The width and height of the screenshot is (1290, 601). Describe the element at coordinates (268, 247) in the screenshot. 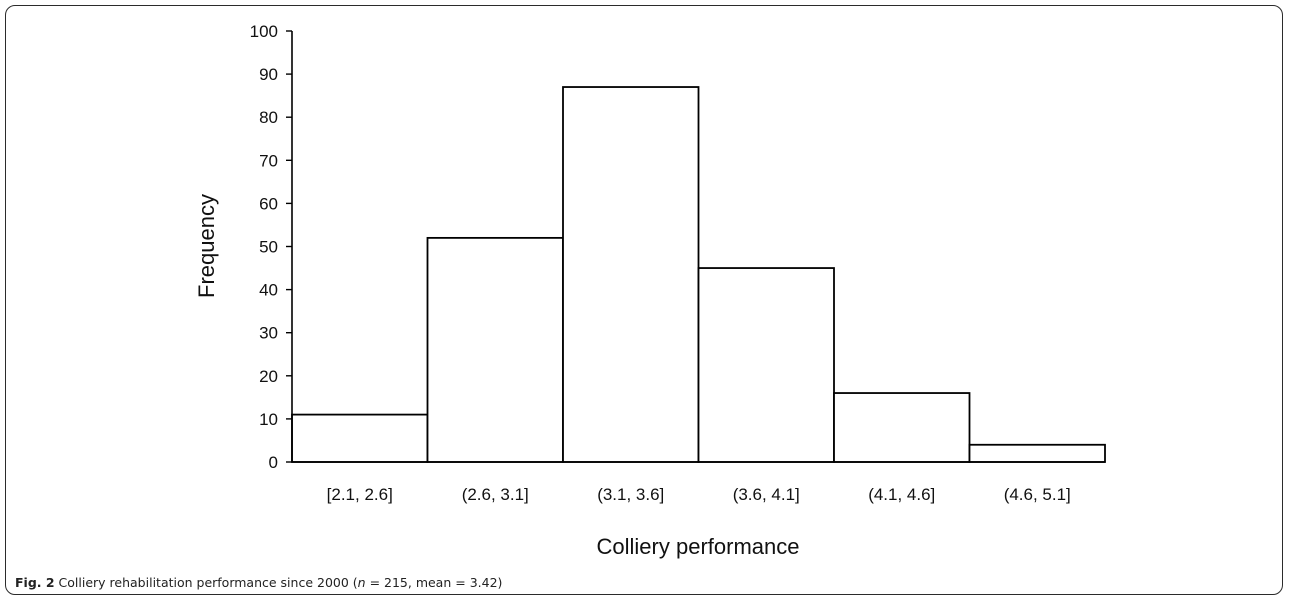

I see `y-tick-label-50: 50` at that location.